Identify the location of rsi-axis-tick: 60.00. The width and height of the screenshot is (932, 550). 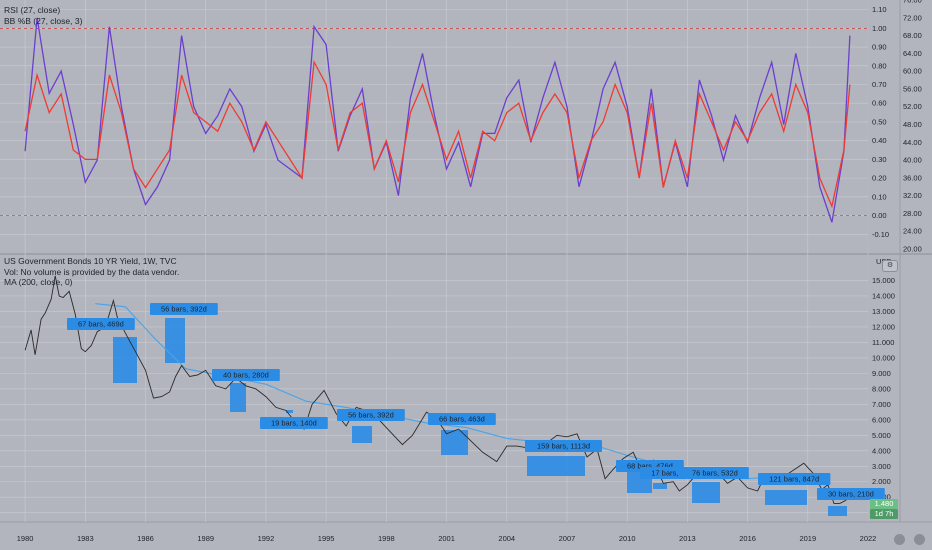
(912, 71).